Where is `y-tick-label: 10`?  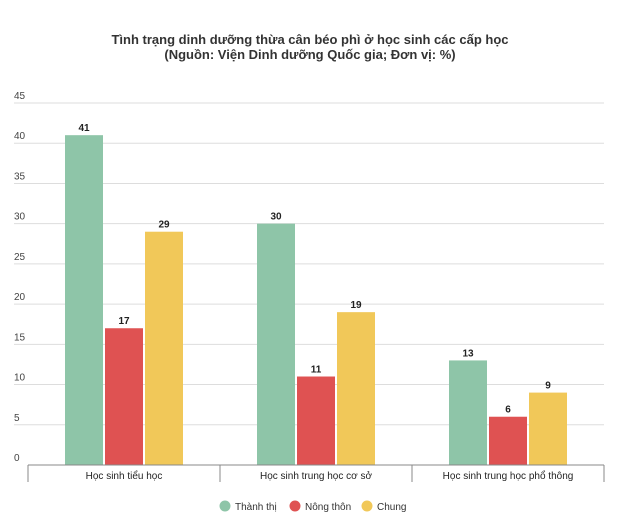 y-tick-label: 10 is located at coordinates (20, 378).